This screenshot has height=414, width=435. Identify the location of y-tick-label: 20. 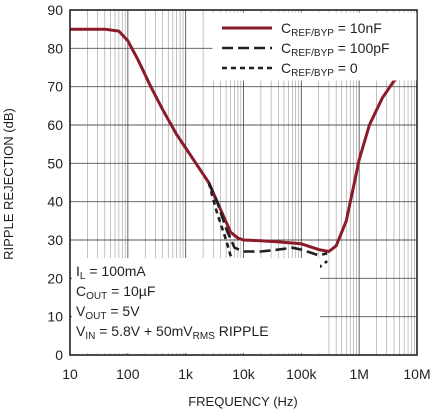
(55, 278).